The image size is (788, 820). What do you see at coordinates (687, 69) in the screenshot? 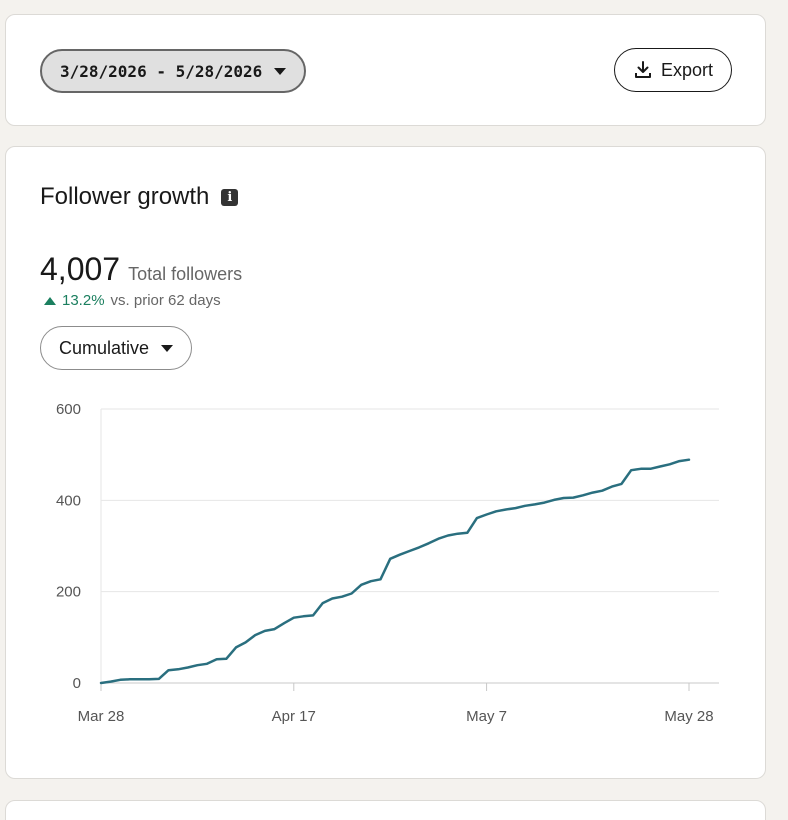
I see `export-label: Export` at bounding box center [687, 69].